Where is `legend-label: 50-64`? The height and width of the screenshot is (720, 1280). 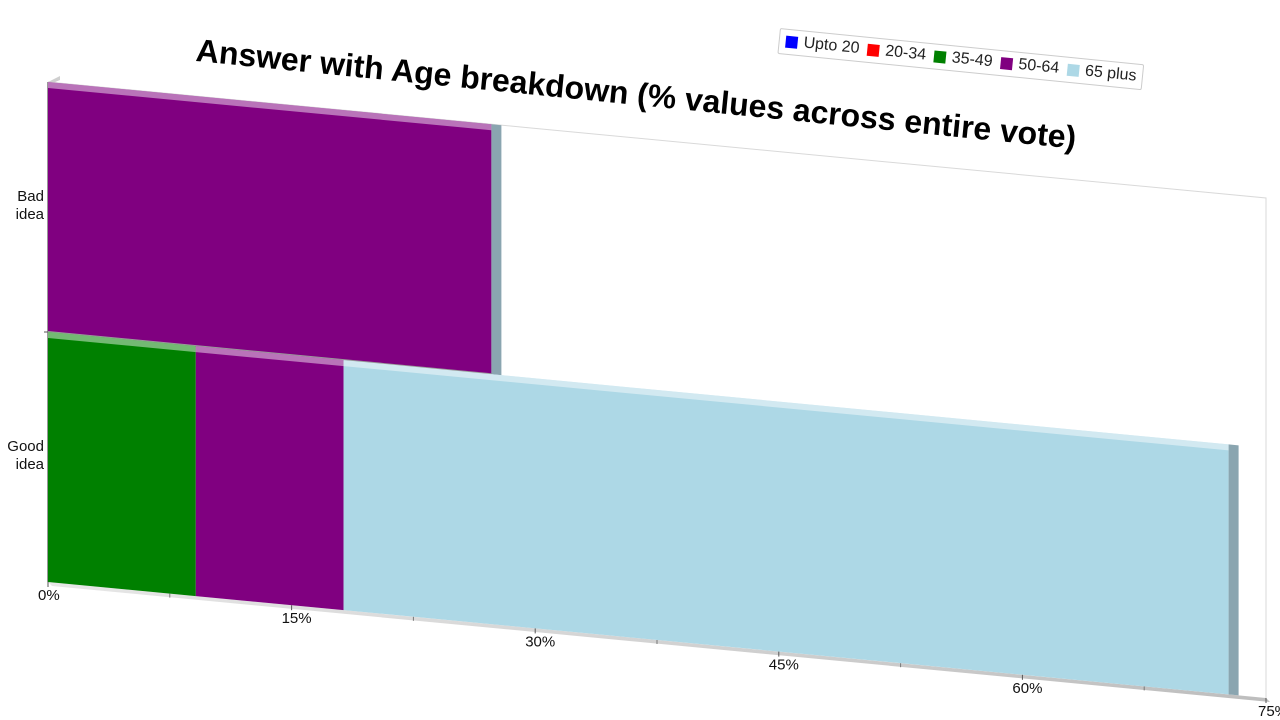
legend-label: 50-64 is located at coordinates (1039, 66).